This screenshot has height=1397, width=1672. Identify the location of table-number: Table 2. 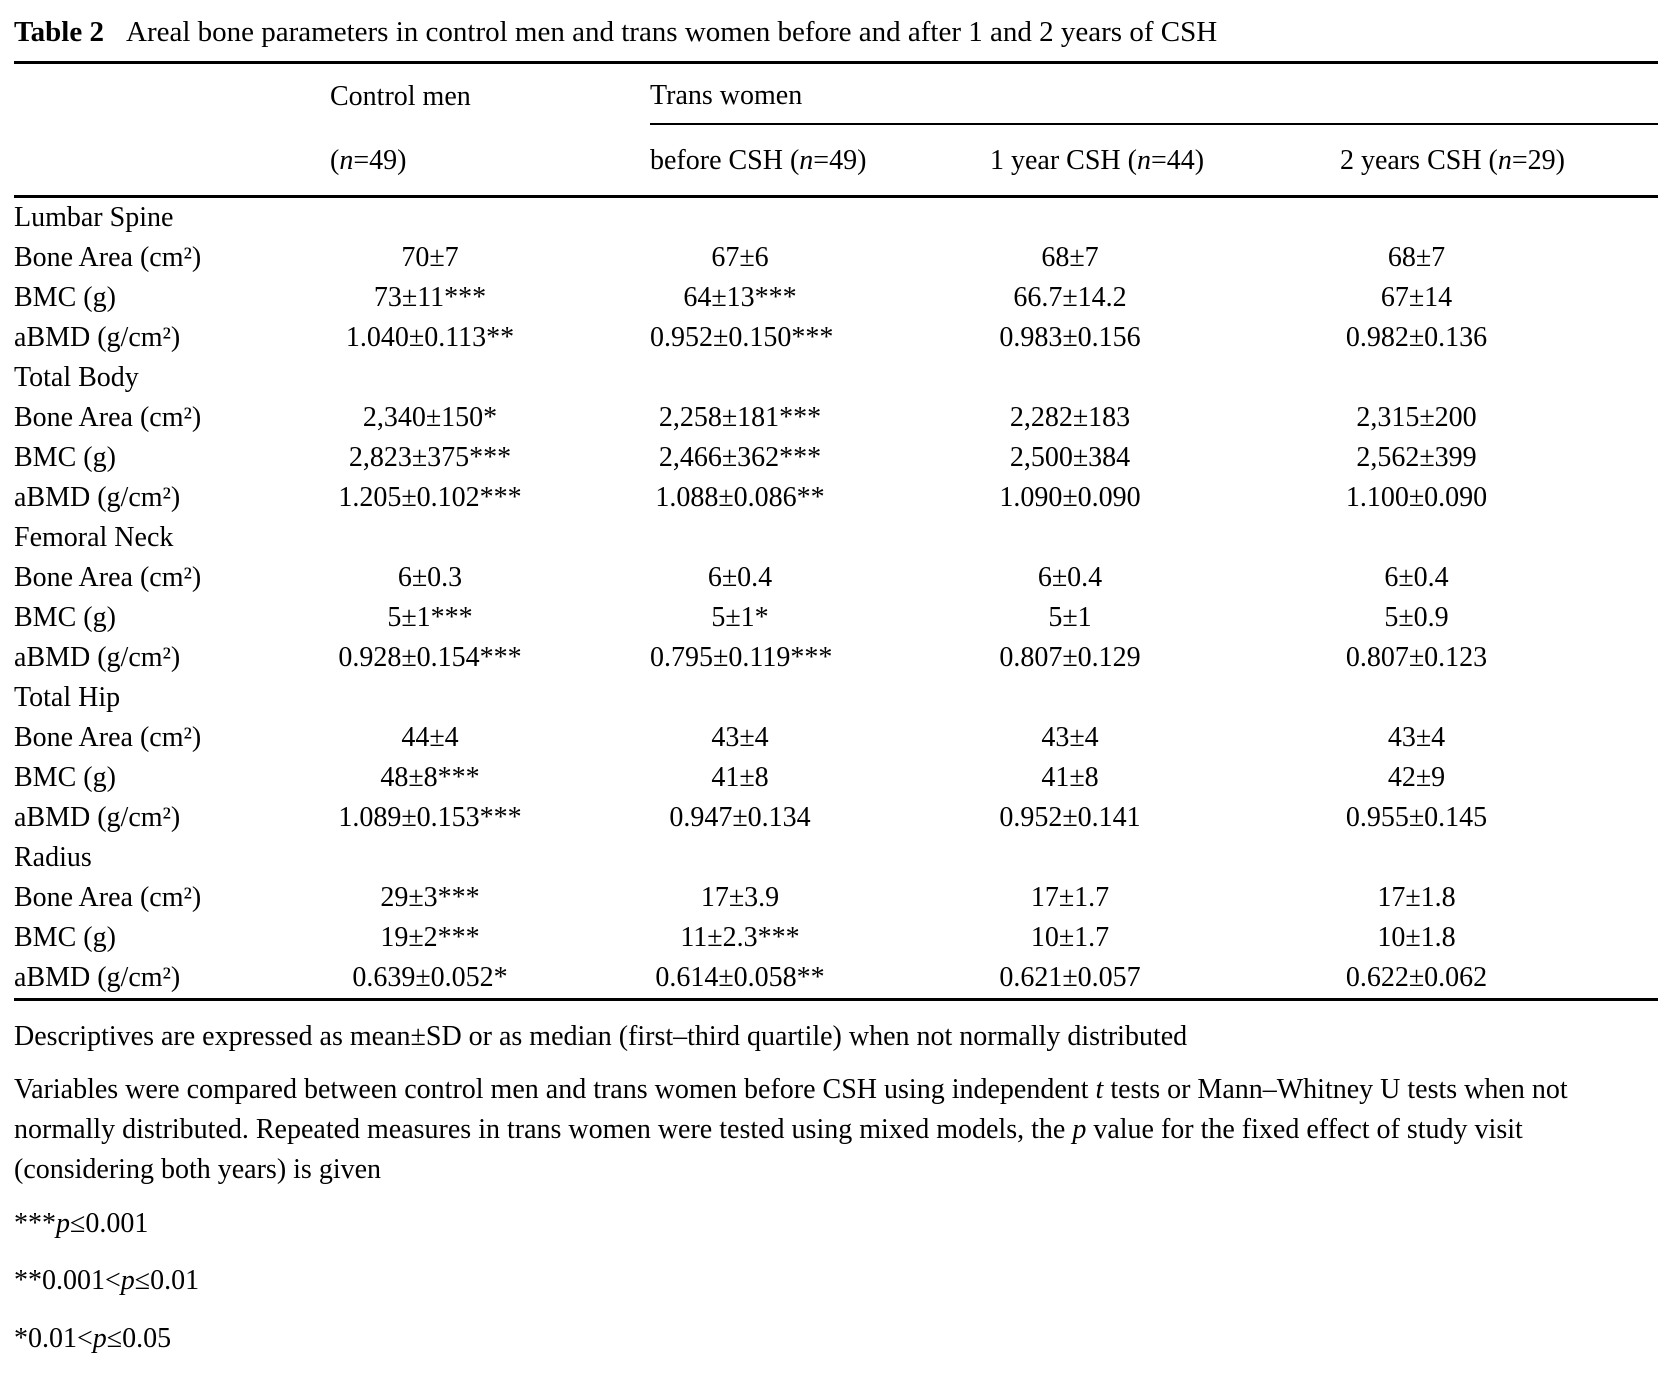
(59, 32).